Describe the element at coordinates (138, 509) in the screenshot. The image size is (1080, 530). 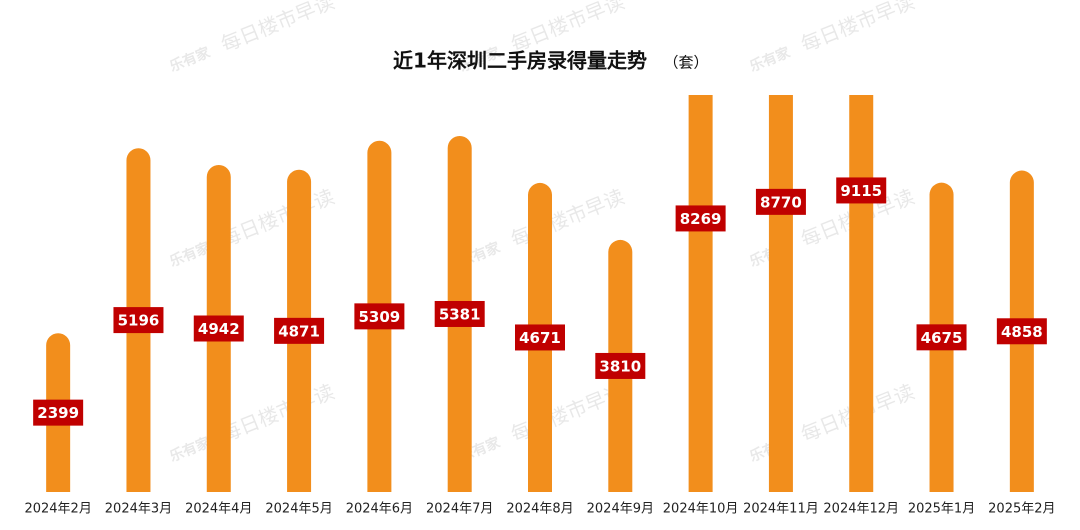
I see `x-tick-label: 2024年3月` at that location.